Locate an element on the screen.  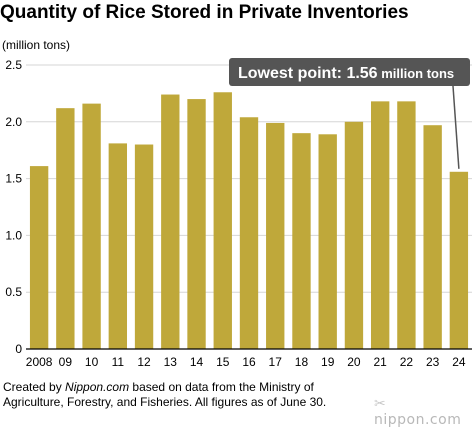
y-axis-unit-label: (million tons) is located at coordinates (36, 45).